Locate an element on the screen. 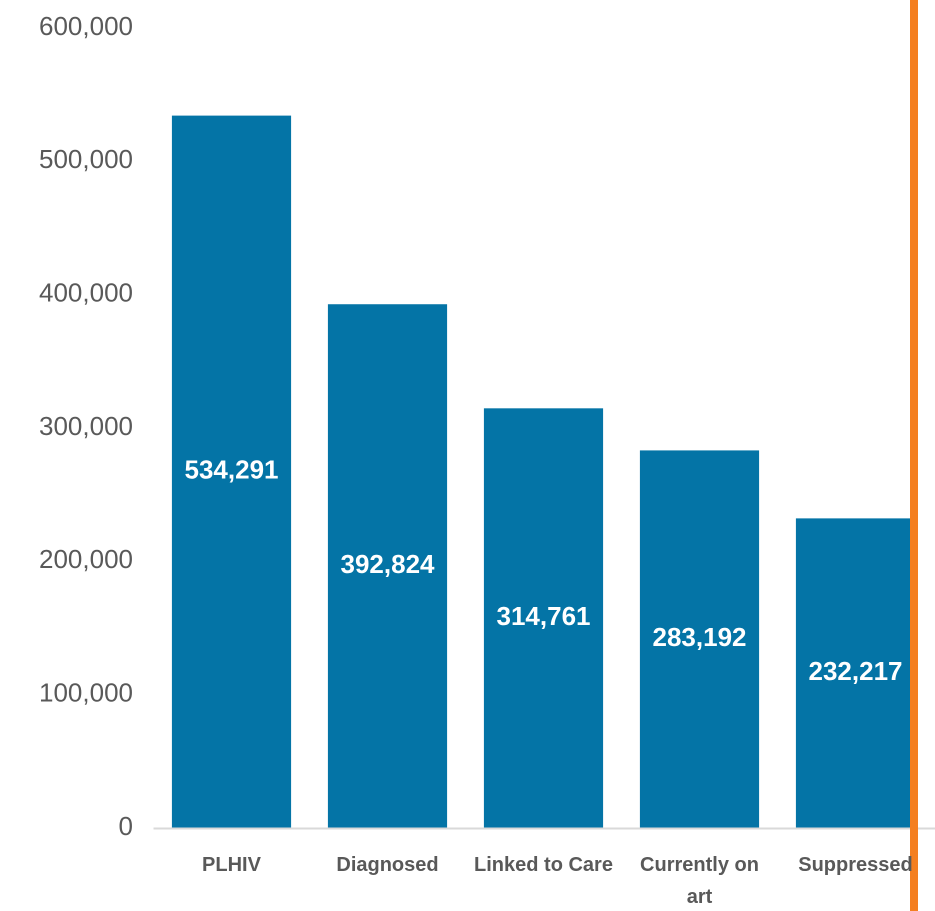 This screenshot has height=911, width=935. value-label: 534,291 is located at coordinates (232, 470).